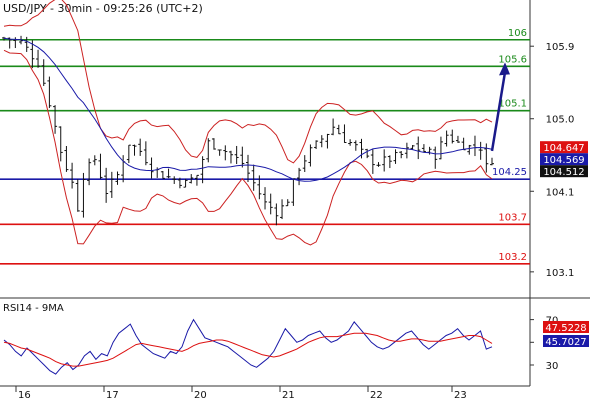 The image size is (590, 404). What do you see at coordinates (241, 393) in the screenshot?
I see `date-x-axis: 16 17 20 21 22 23` at bounding box center [241, 393].